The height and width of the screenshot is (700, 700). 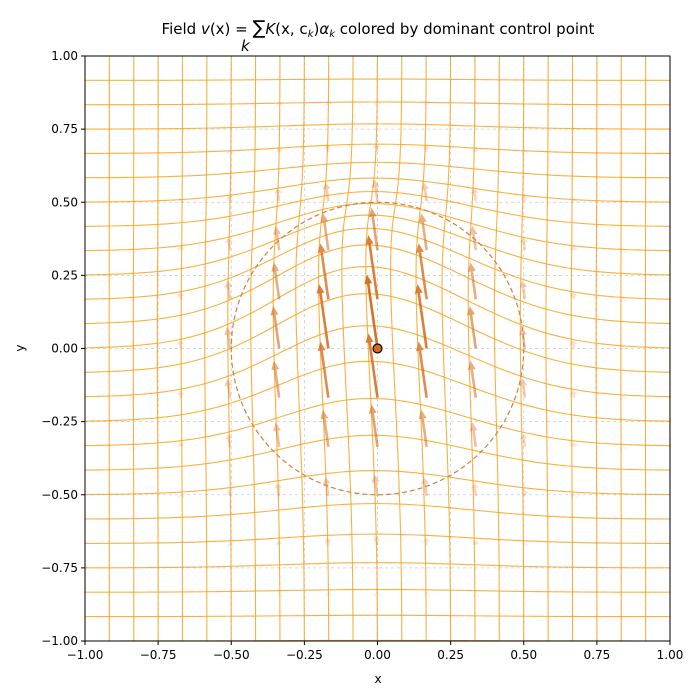 I want to click on y-tick-label: −1.00, so click(x=59, y=641).